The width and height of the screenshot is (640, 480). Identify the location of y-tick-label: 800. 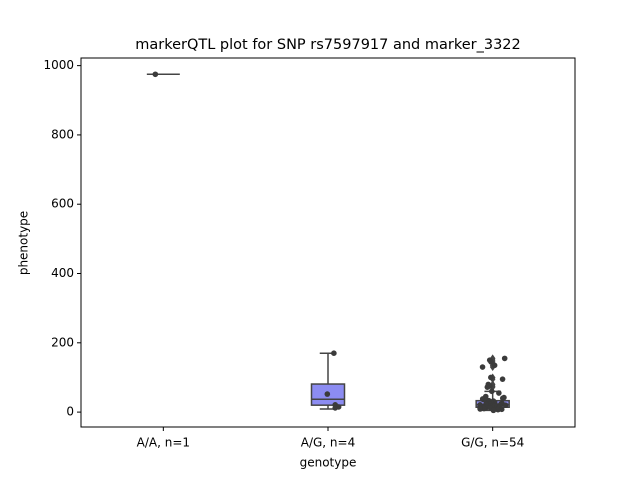
(62, 134).